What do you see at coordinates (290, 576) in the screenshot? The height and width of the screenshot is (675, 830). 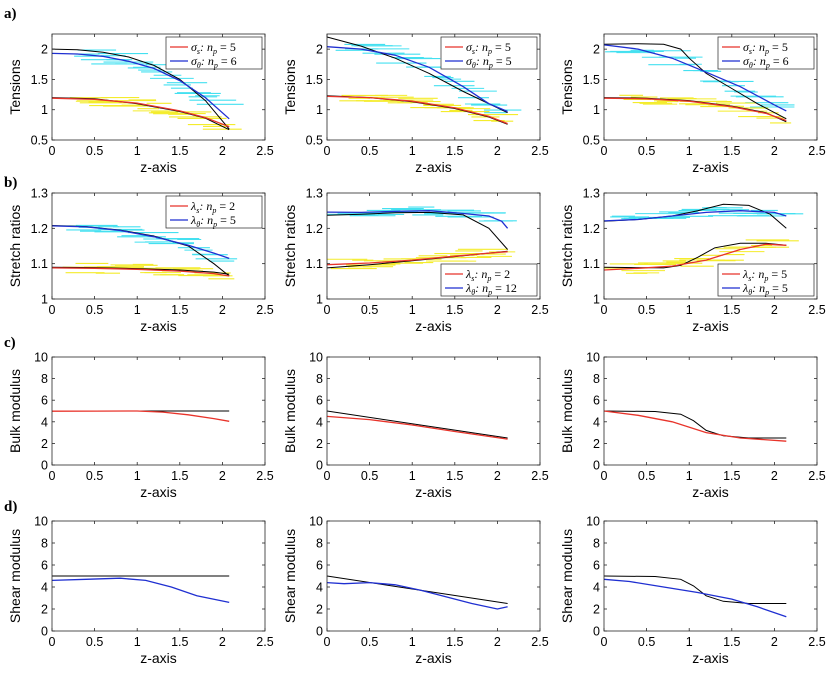 I see `y-axis-label: Shear modulus` at bounding box center [290, 576].